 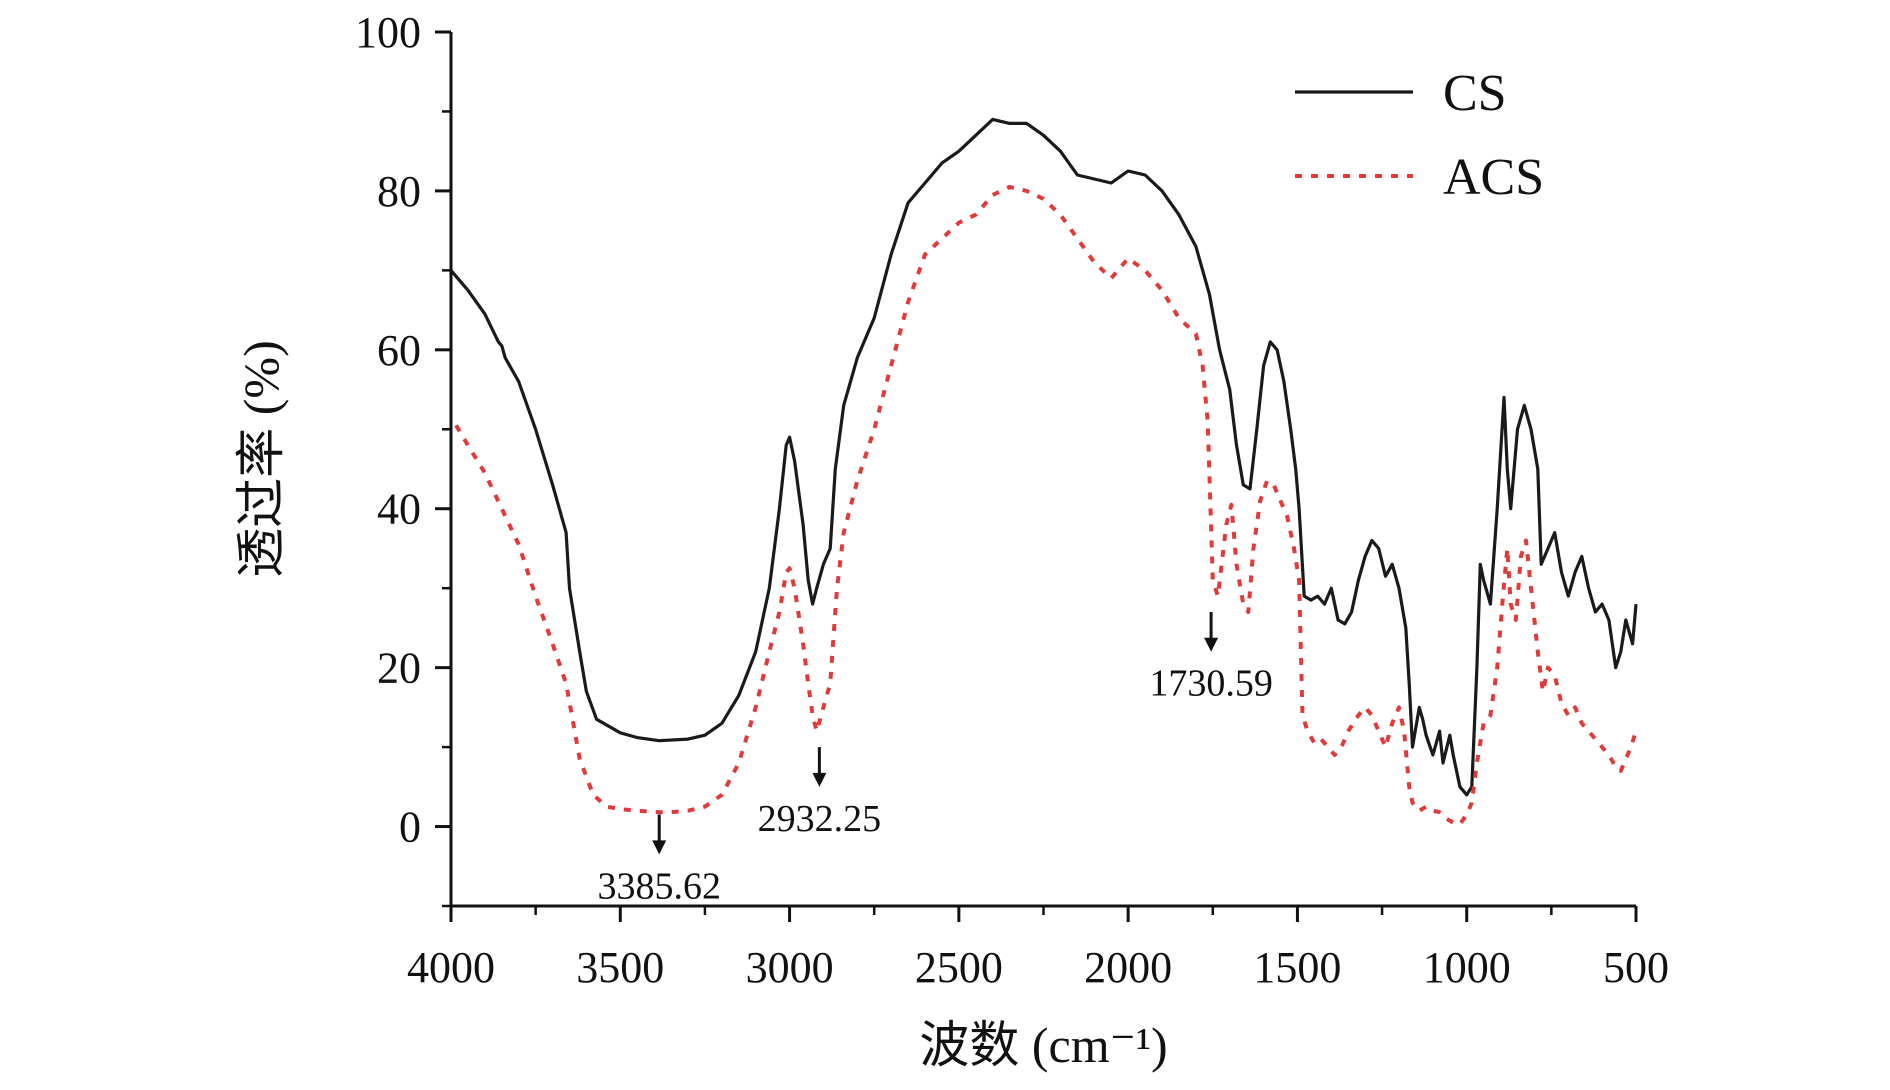 I want to click on x-axis-label: 波数 (cm⁻¹), so click(x=1043, y=1045).